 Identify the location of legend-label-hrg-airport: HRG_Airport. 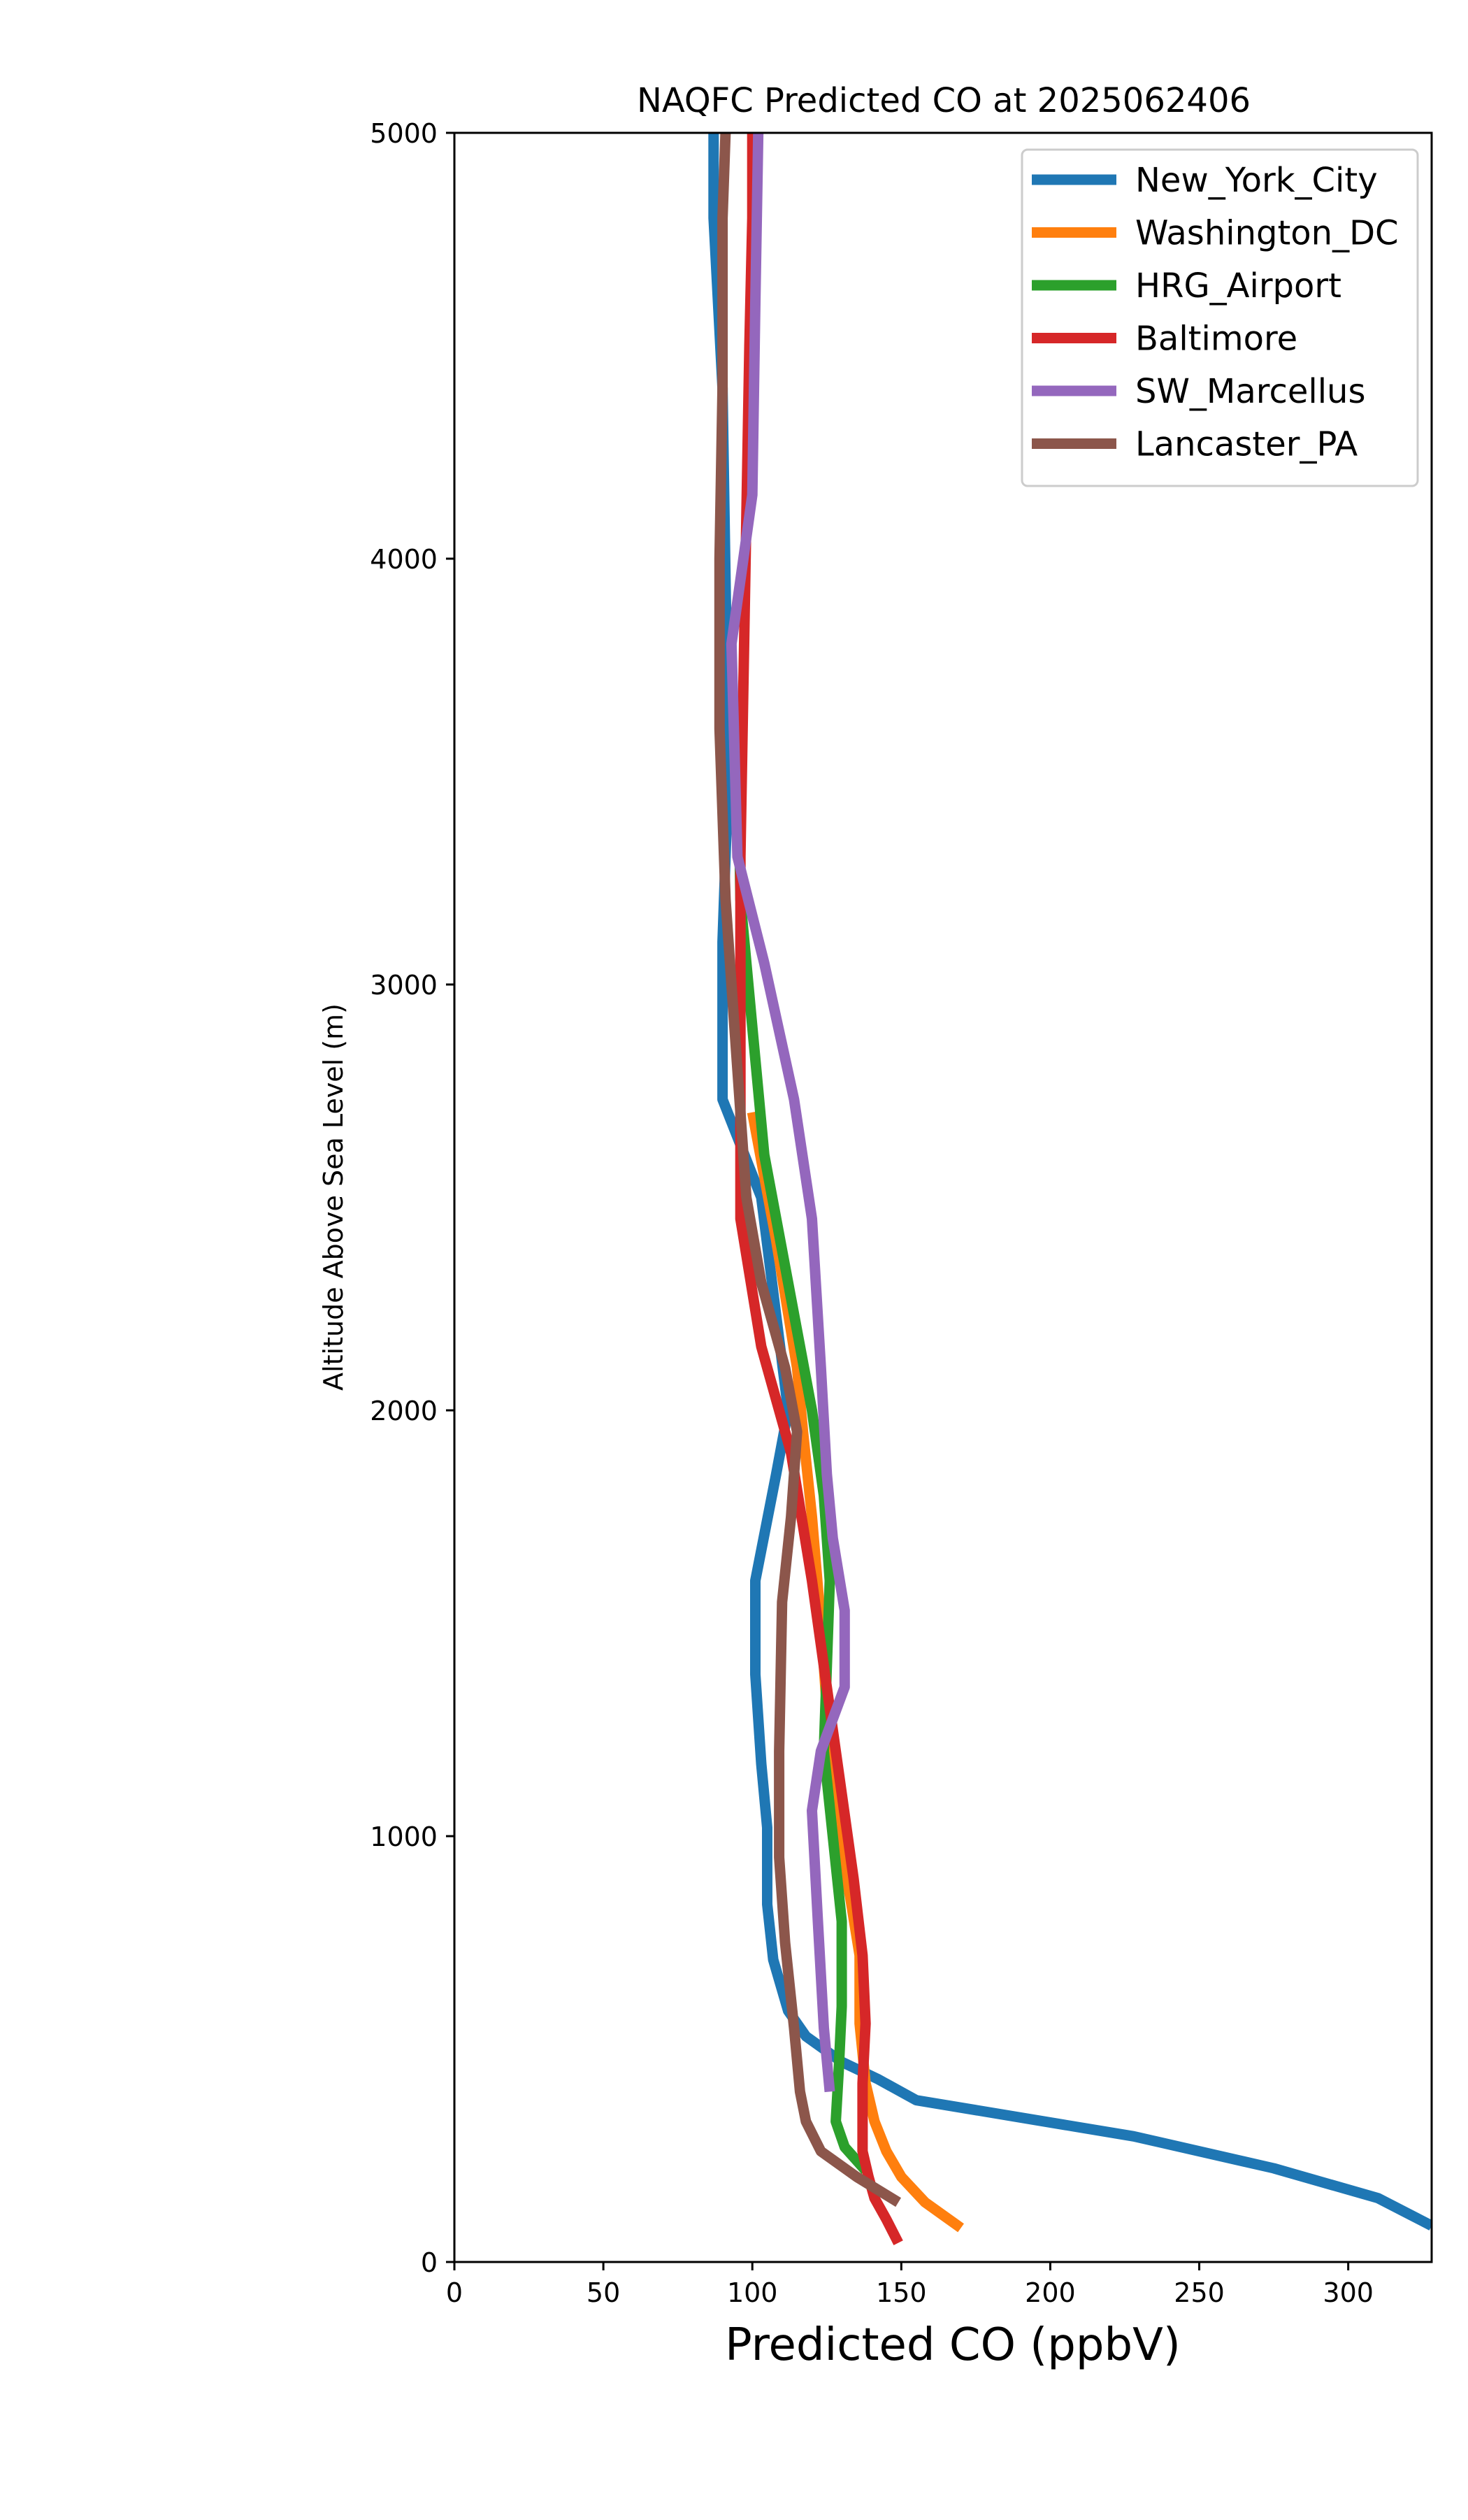
(1238, 286).